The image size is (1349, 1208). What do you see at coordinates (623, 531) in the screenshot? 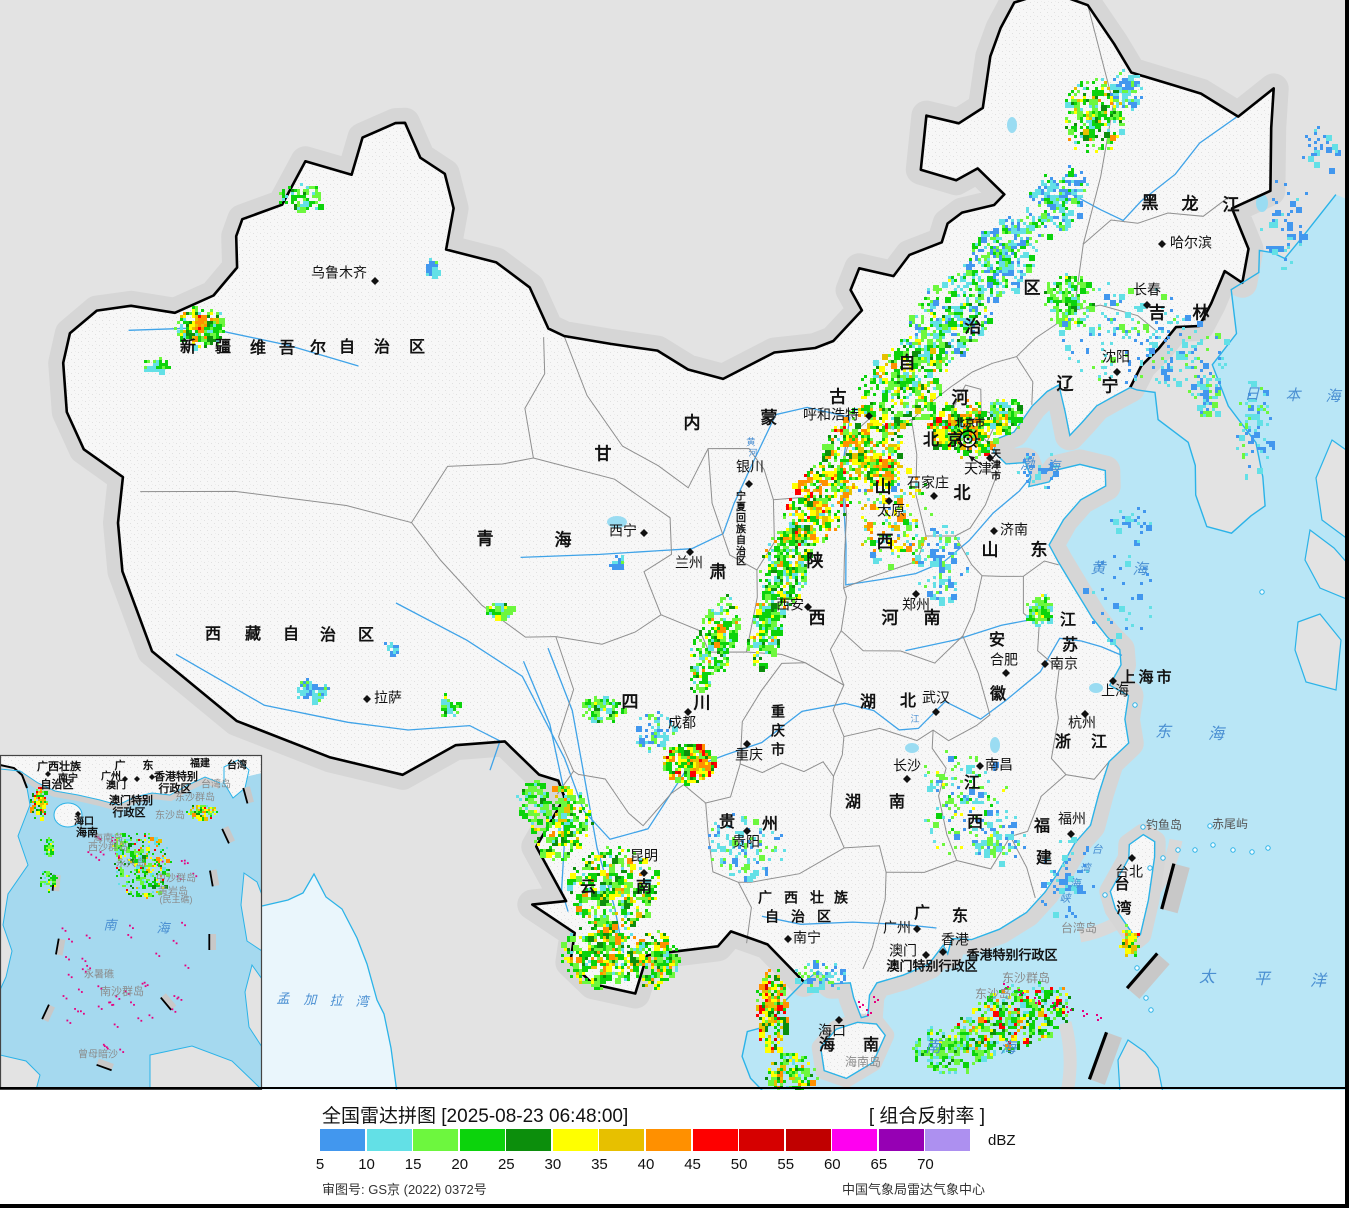
I see `city-label-xining: 西宁` at bounding box center [623, 531].